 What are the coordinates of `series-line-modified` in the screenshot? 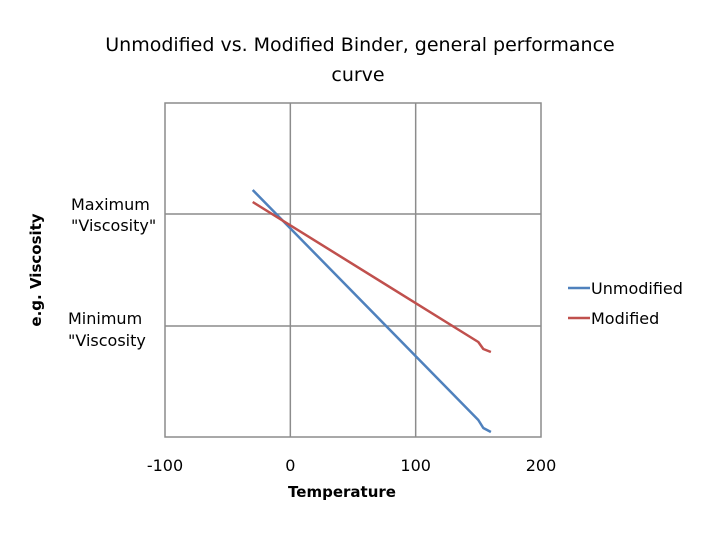 It's located at (372, 277).